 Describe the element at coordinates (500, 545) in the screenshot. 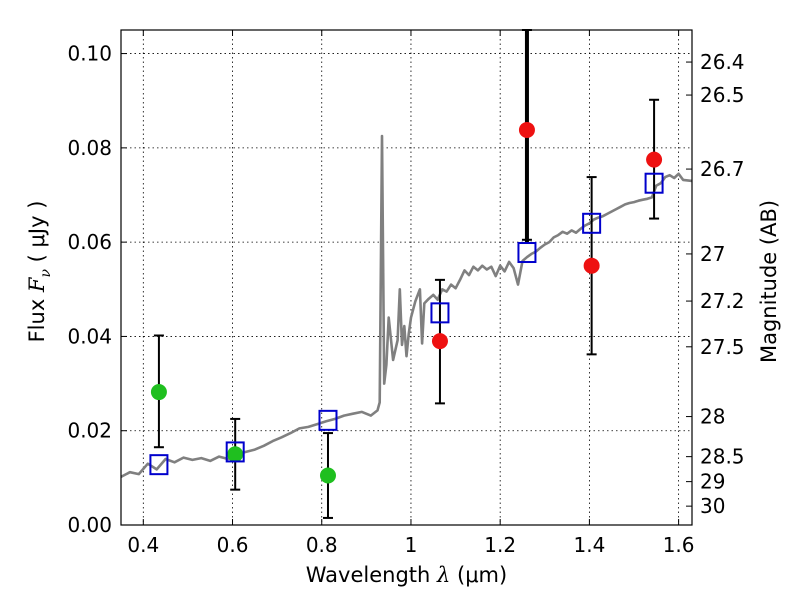

I see `x-tick-label-4: 1.2` at that location.